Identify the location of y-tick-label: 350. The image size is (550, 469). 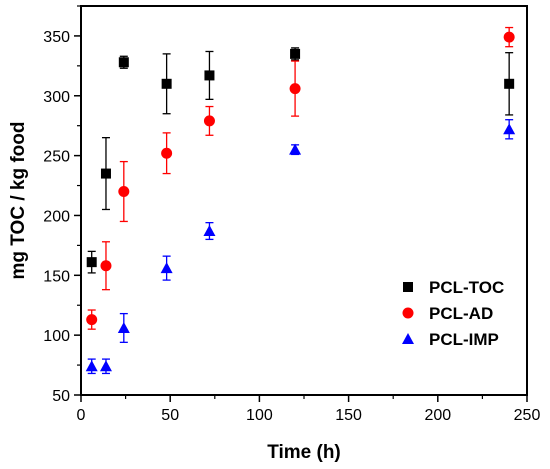
(56, 37).